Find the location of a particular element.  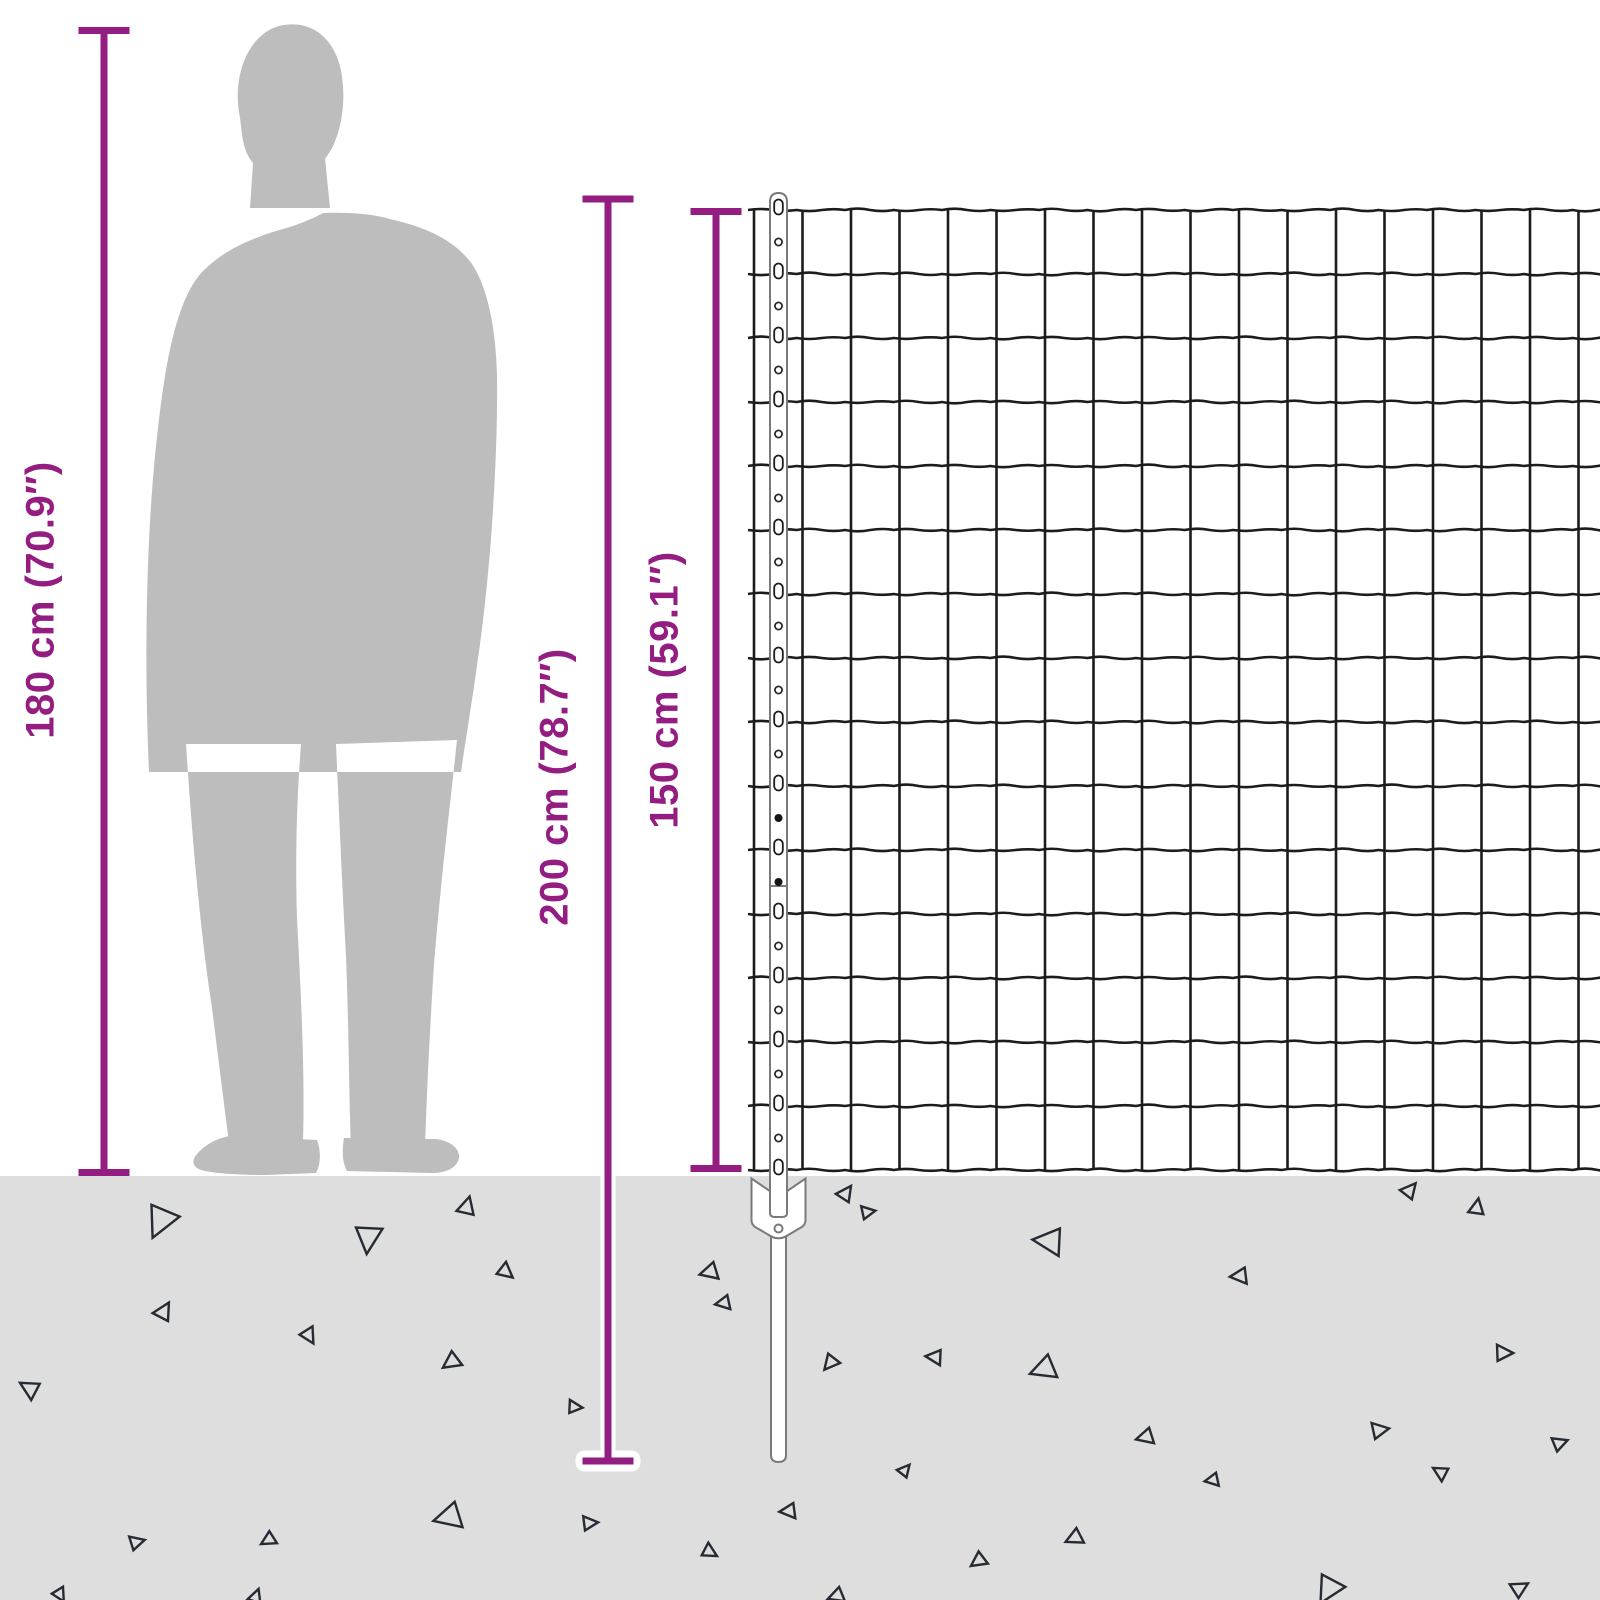

anchor-plate-hole is located at coordinates (778, 1228).